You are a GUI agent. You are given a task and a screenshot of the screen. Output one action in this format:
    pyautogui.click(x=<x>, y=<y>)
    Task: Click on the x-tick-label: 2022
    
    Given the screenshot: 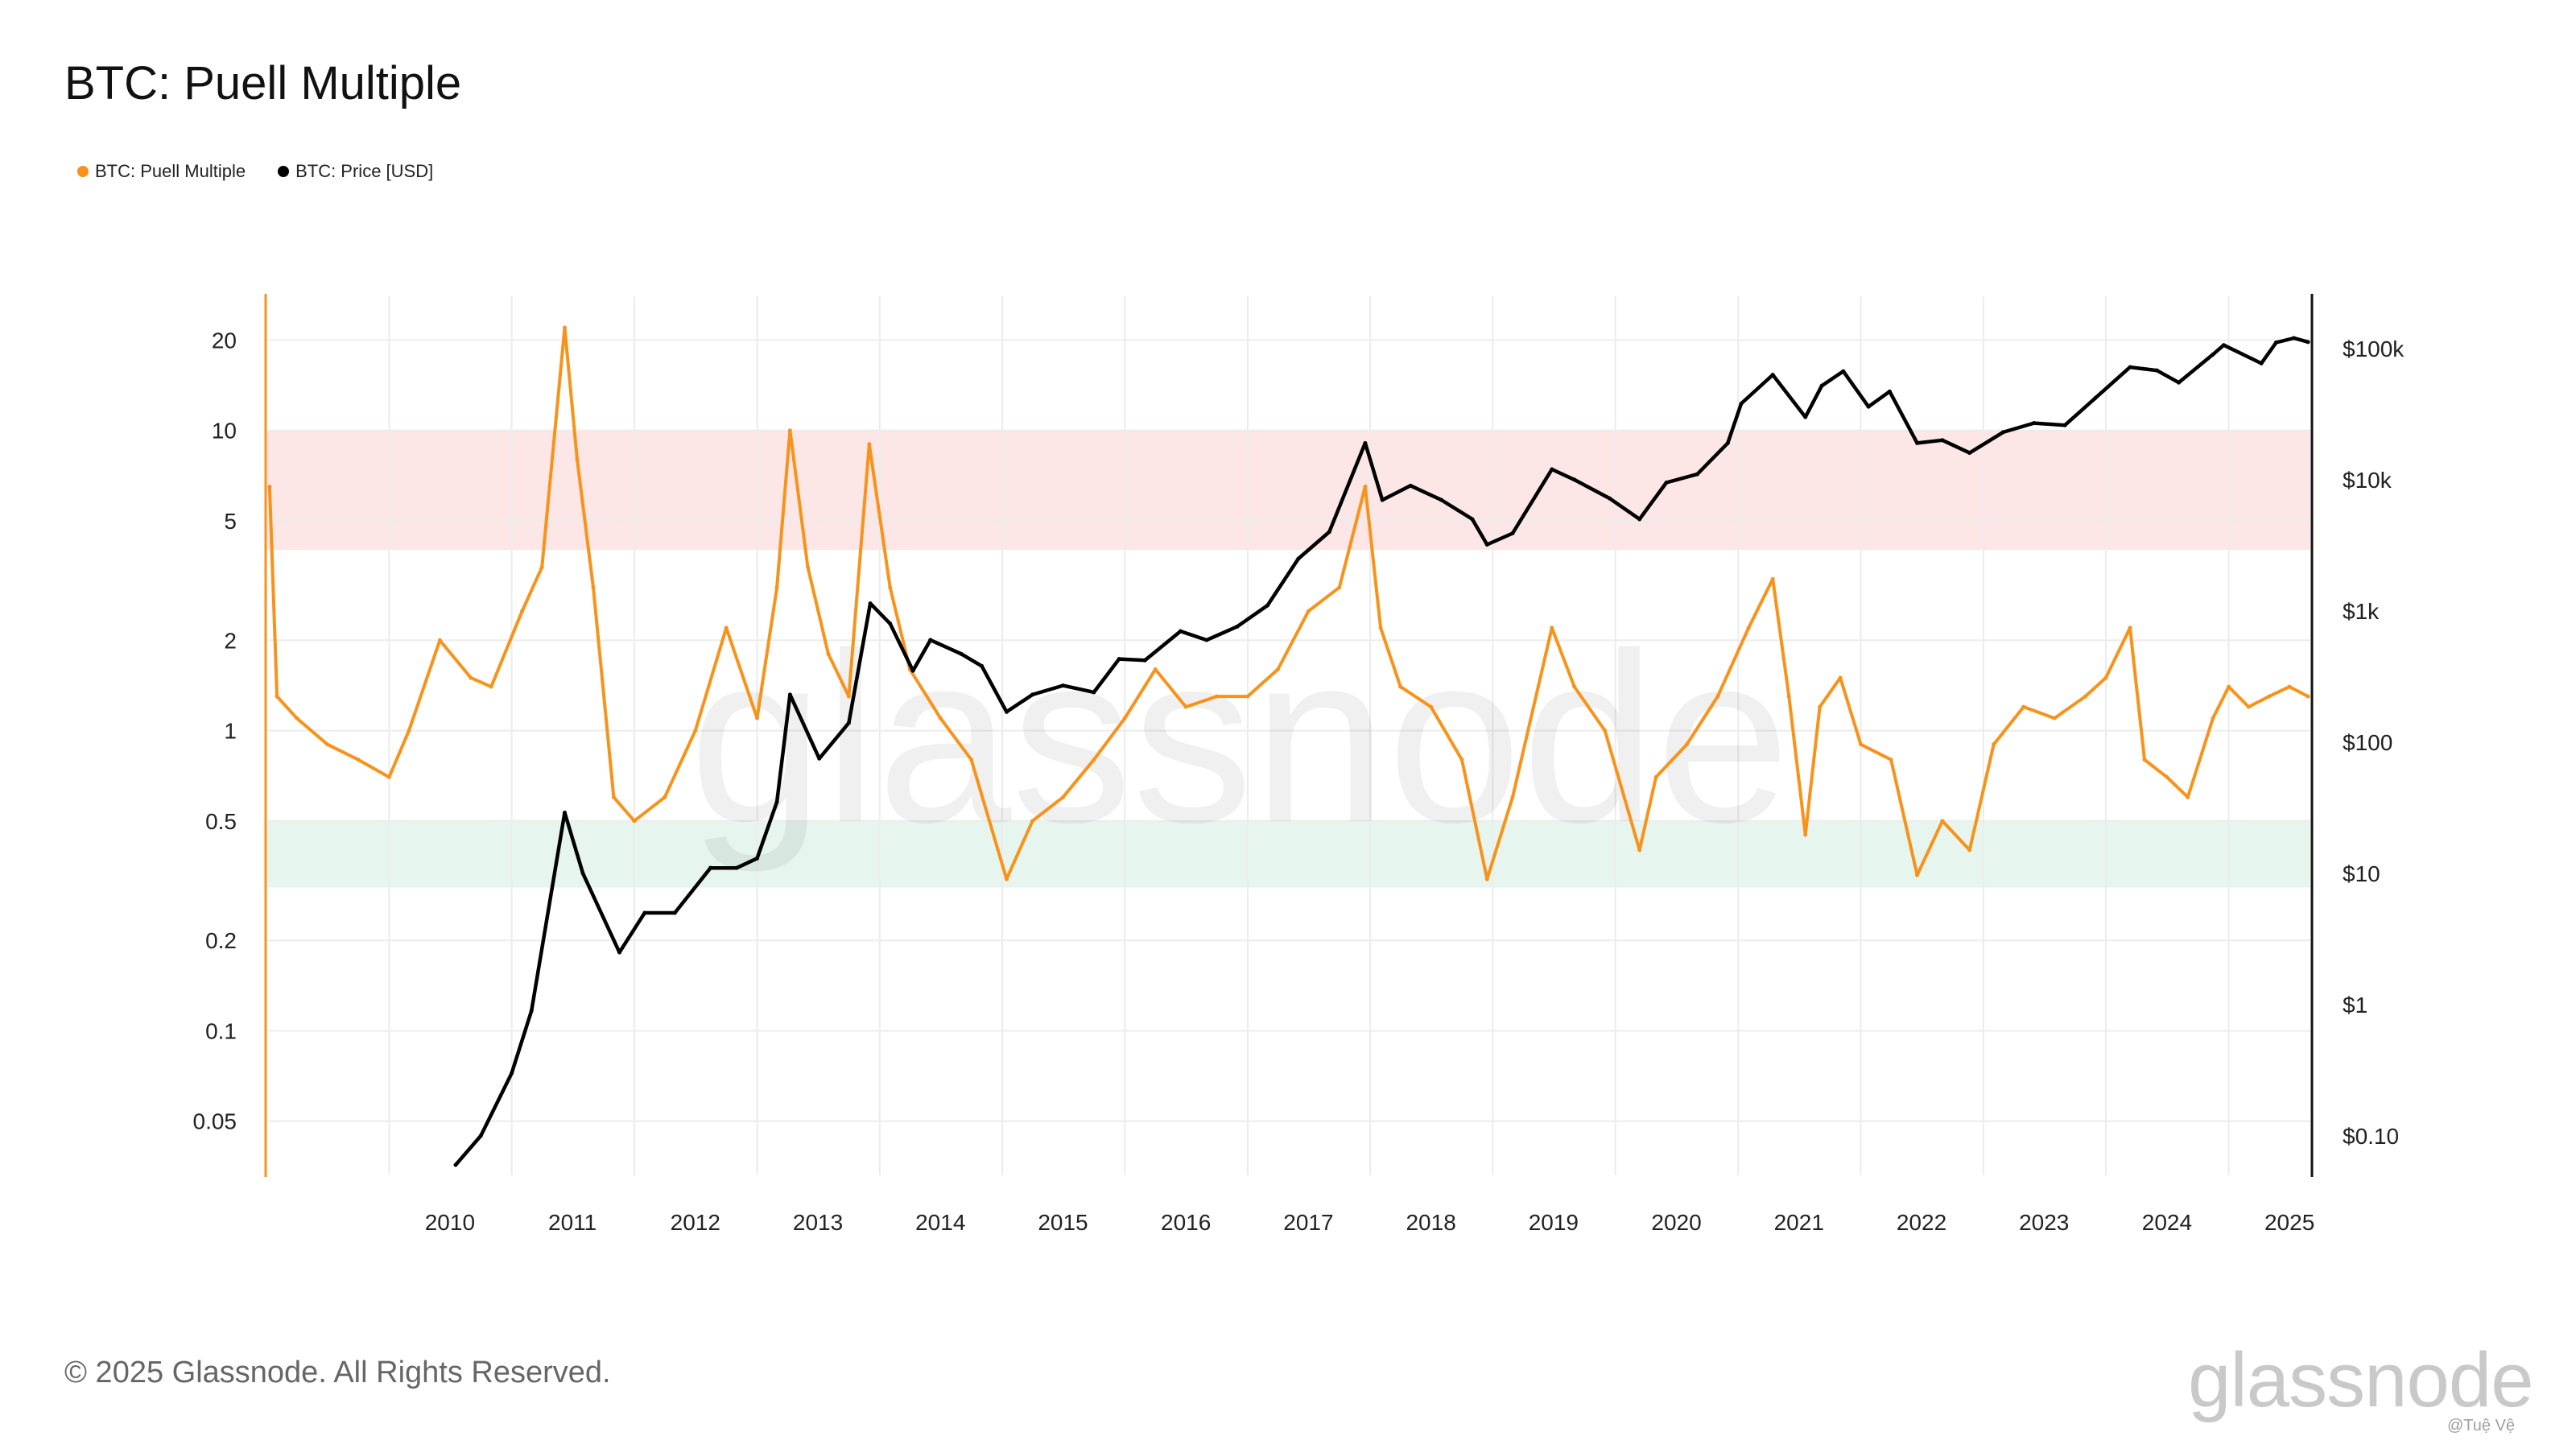 What is the action you would take?
    pyautogui.click(x=1921, y=1222)
    